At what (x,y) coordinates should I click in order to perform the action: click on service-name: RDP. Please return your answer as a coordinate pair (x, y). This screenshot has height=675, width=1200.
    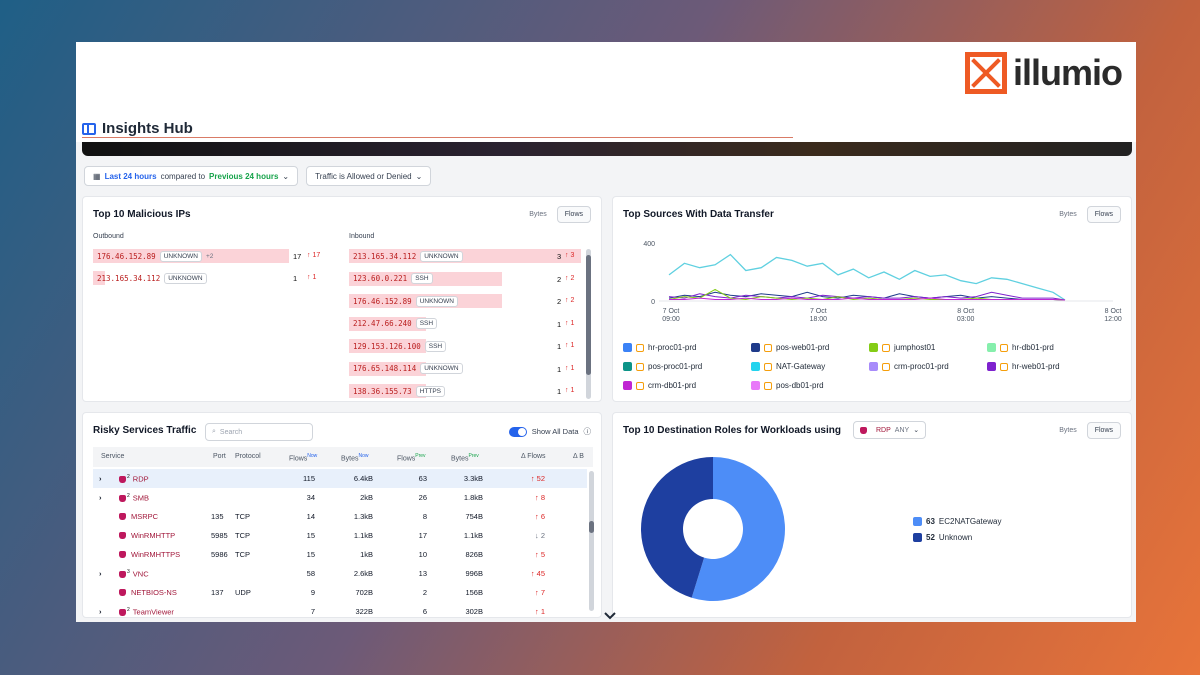
    Looking at the image, I should click on (140, 479).